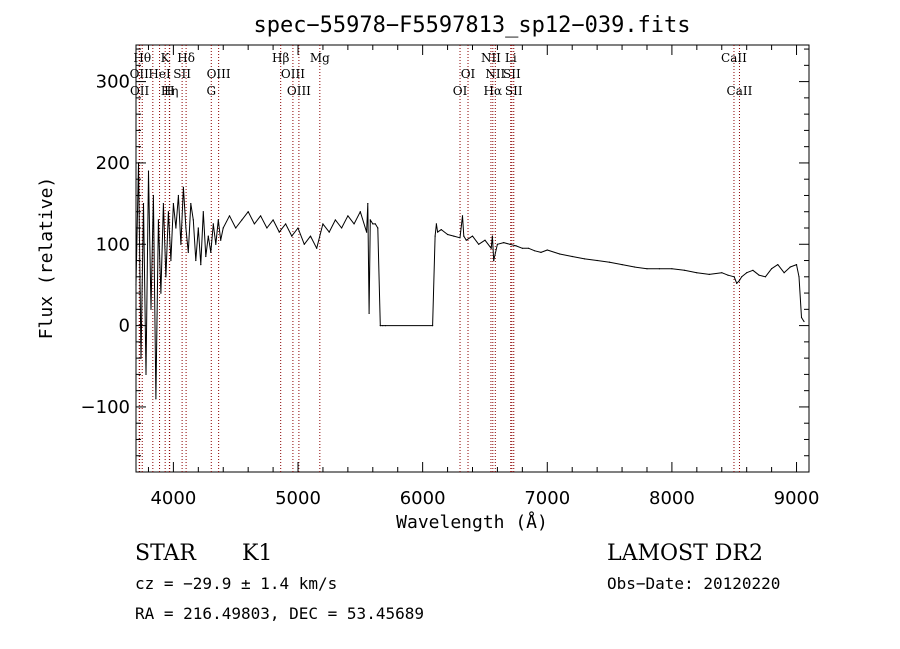 The width and height of the screenshot is (900, 649). What do you see at coordinates (142, 58) in the screenshot?
I see `emission-line-label: Hθ` at bounding box center [142, 58].